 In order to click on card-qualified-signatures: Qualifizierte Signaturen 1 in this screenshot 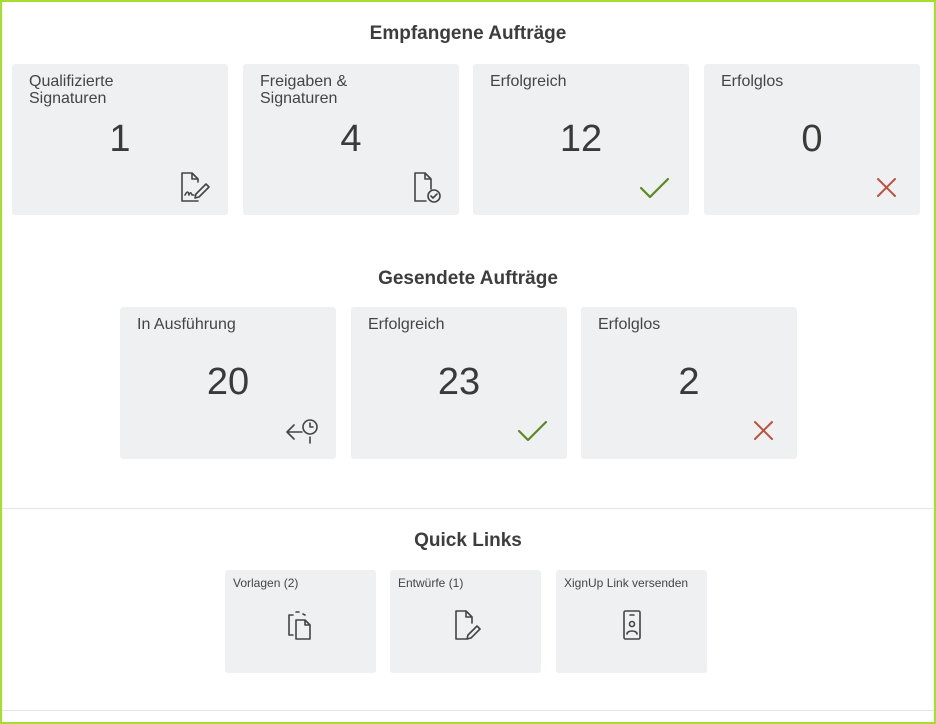, I will do `click(120, 139)`.